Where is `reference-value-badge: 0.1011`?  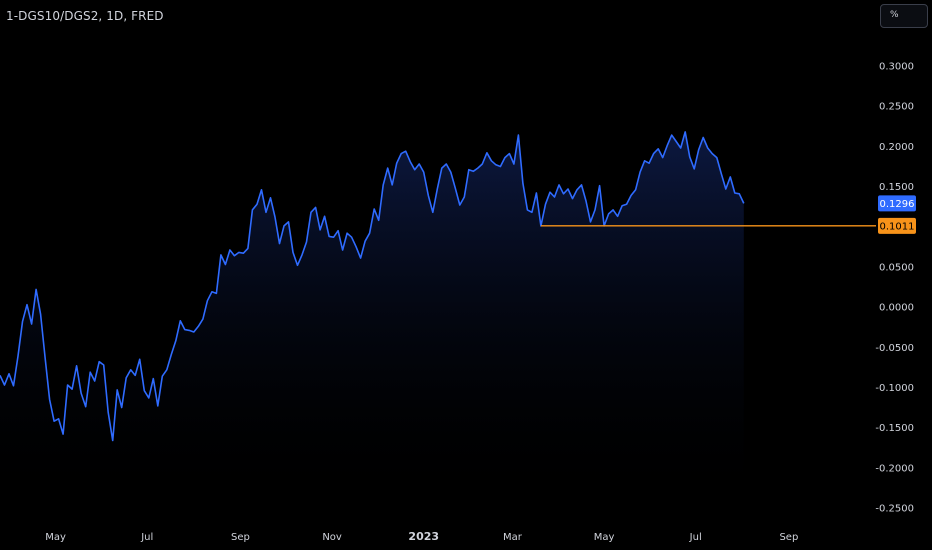
reference-value-badge: 0.1011 is located at coordinates (897, 225).